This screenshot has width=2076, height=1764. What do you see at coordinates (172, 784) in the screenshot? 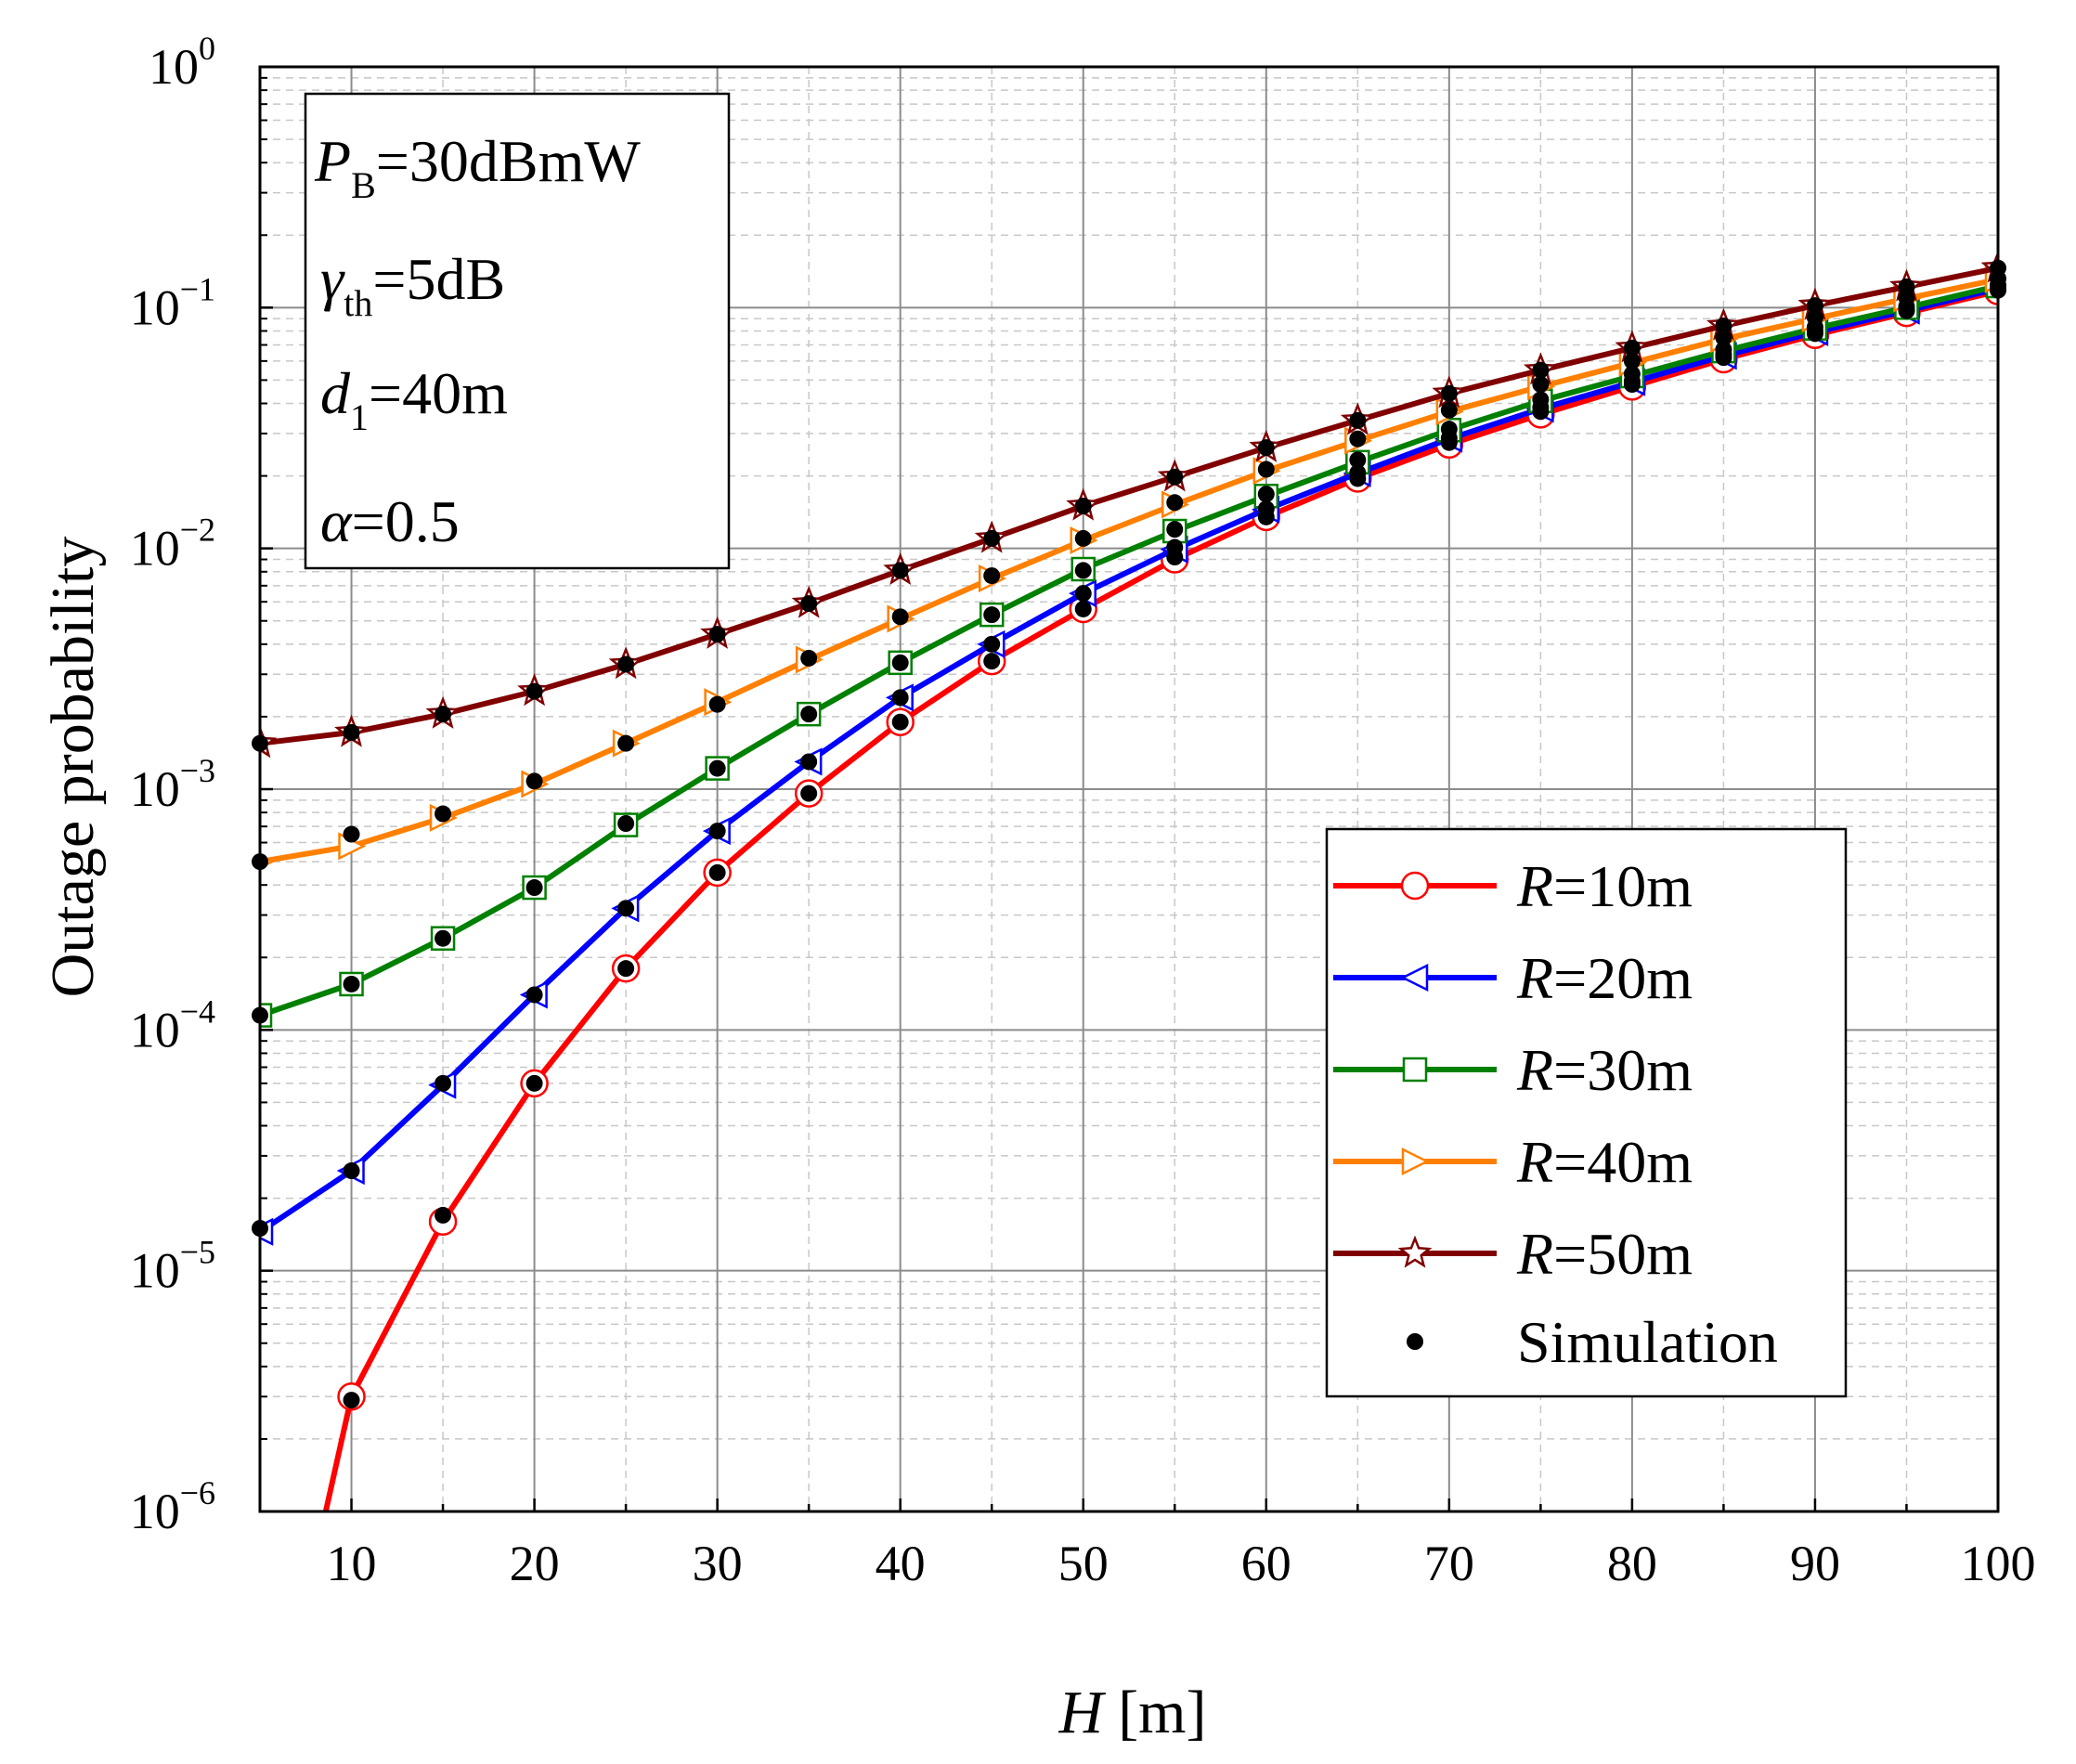
I see `y-tick-label: 10⁻³` at bounding box center [172, 784].